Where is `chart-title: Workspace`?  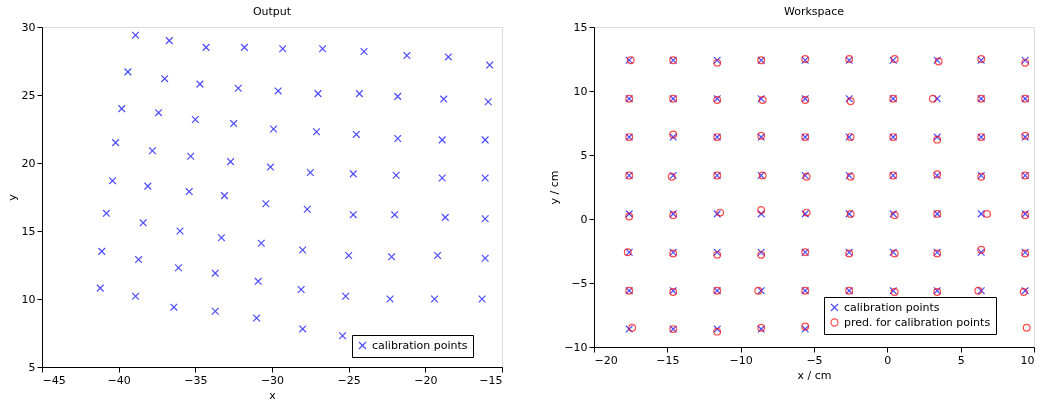 chart-title: Workspace is located at coordinates (814, 11).